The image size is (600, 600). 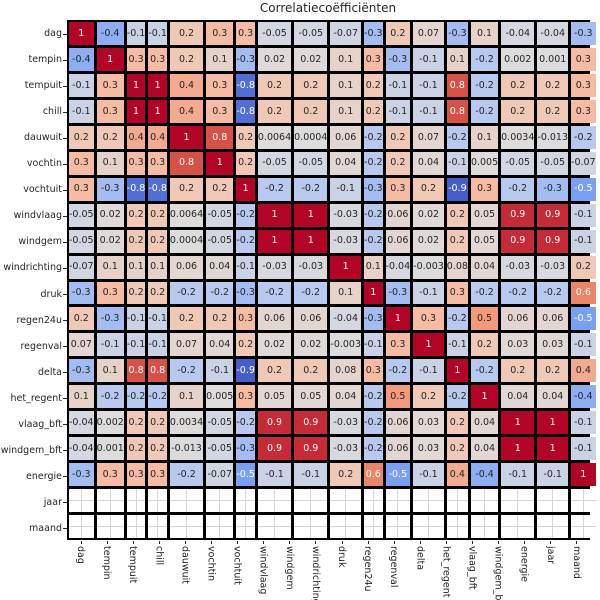 What do you see at coordinates (42, 190) in the screenshot?
I see `y-tick-label: vochtuit` at bounding box center [42, 190].